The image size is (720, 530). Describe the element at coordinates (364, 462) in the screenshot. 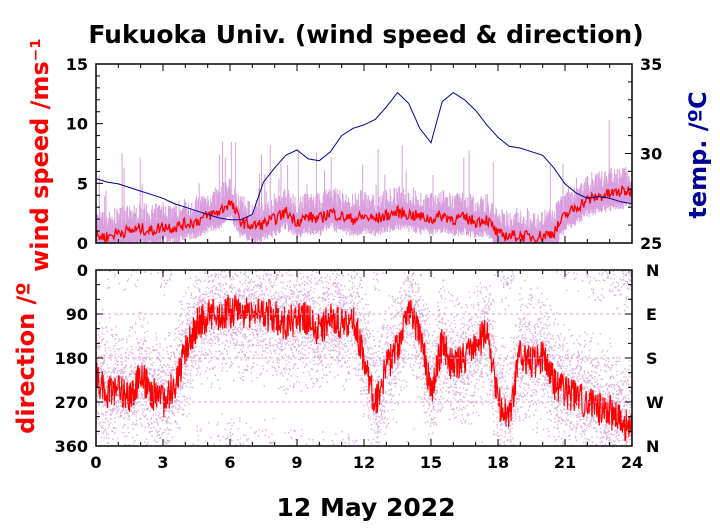

I see `hour-tick-label: 12` at that location.